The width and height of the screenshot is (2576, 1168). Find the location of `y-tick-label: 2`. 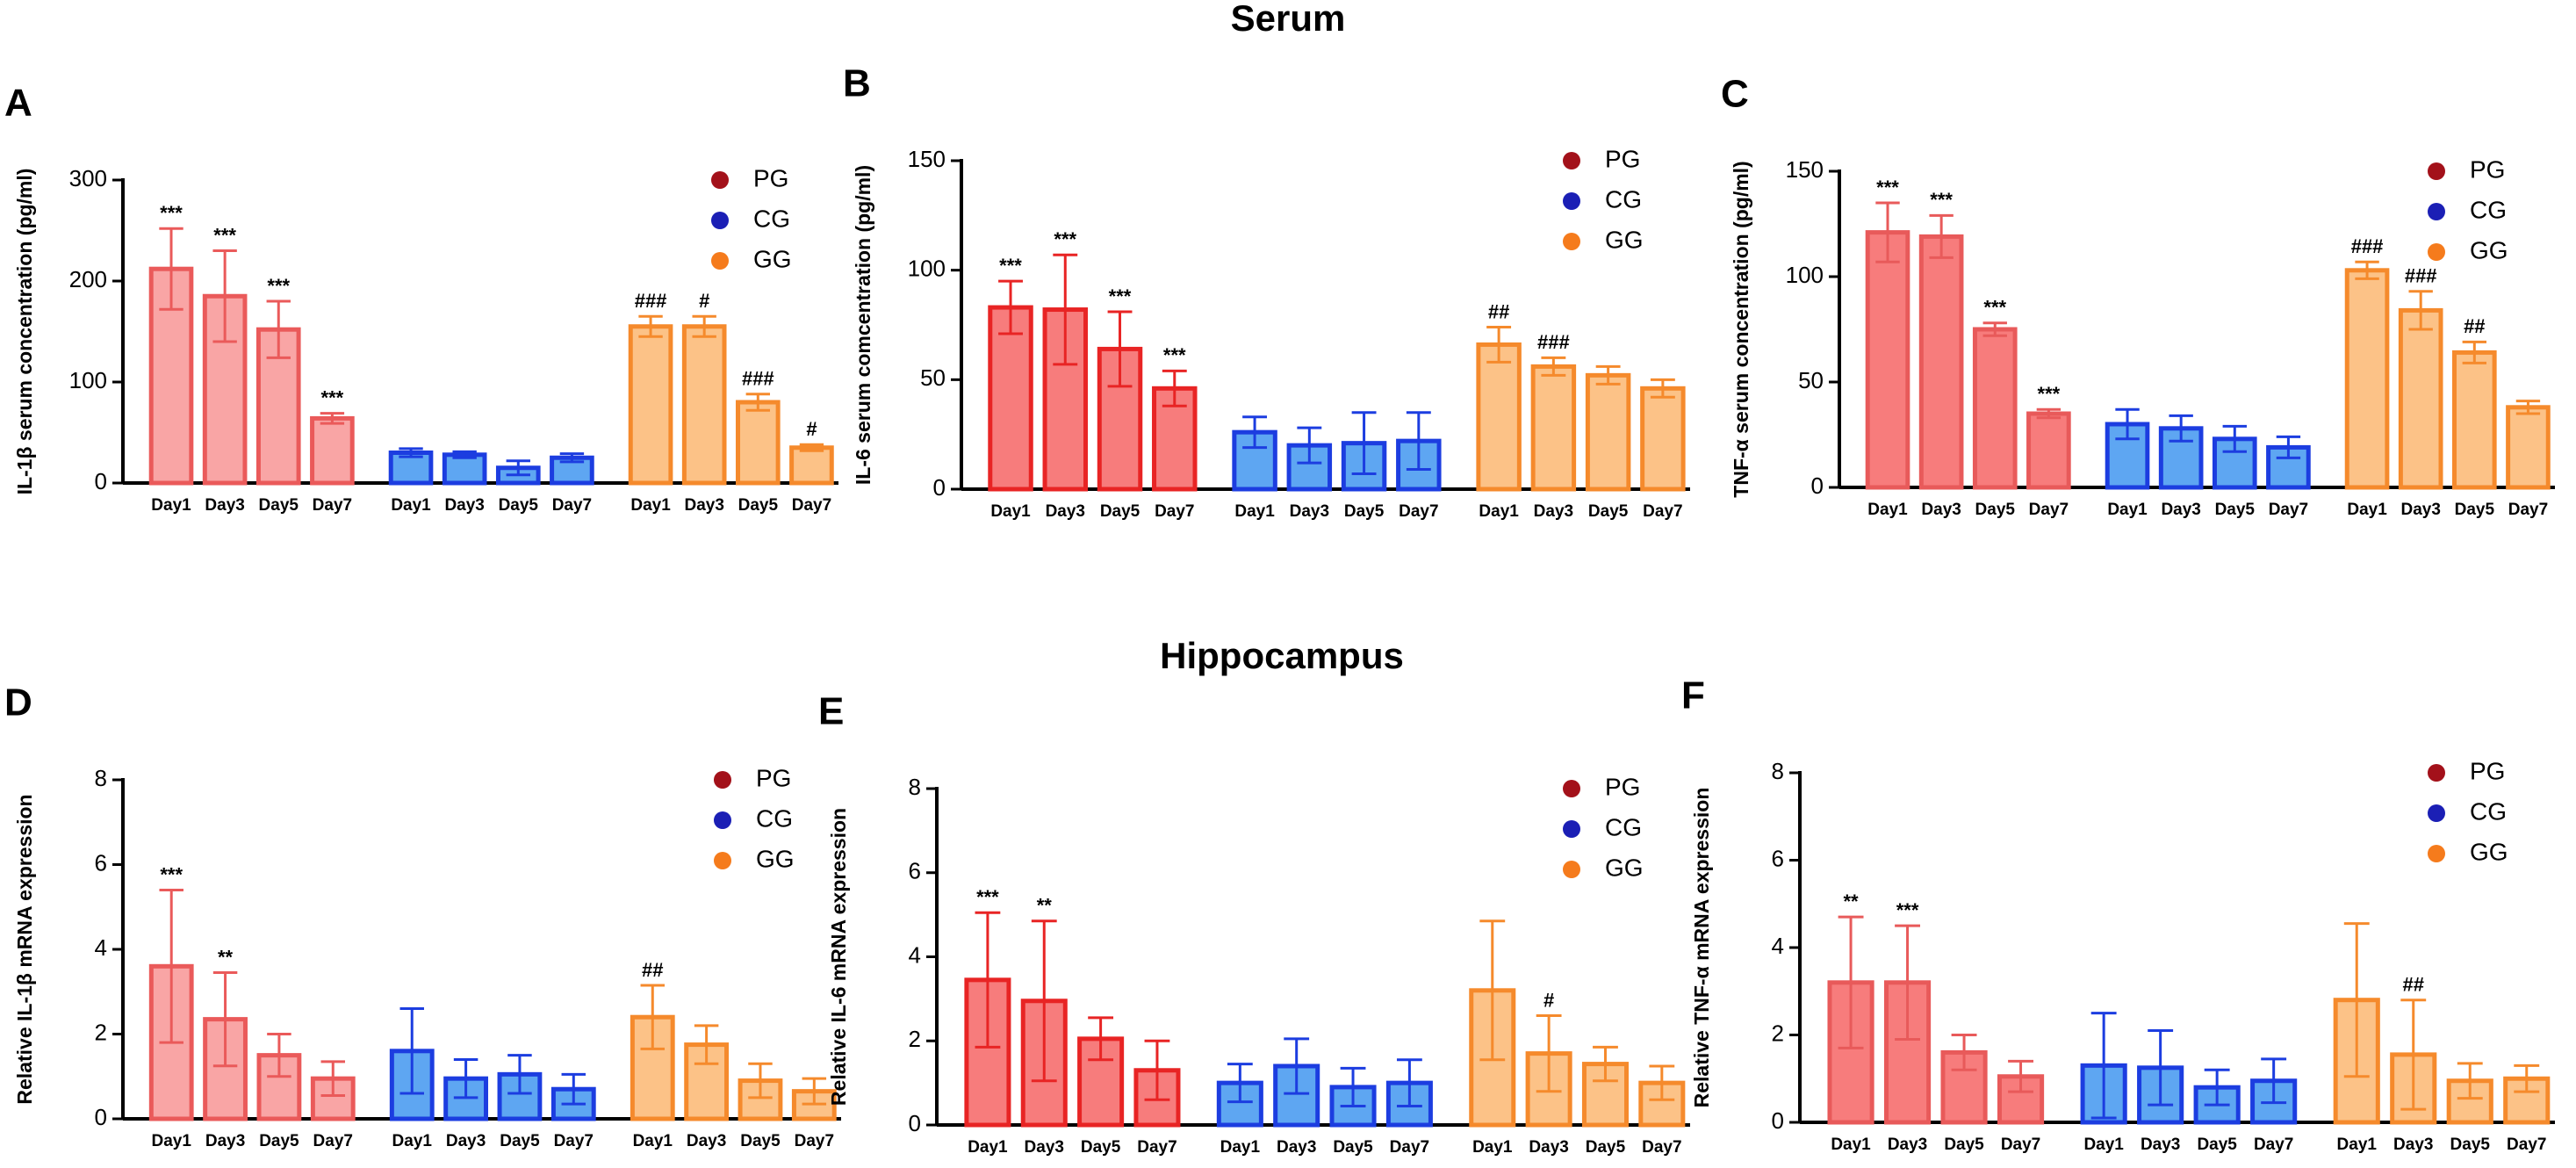

y-tick-label: 2 is located at coordinates (1778, 1033).